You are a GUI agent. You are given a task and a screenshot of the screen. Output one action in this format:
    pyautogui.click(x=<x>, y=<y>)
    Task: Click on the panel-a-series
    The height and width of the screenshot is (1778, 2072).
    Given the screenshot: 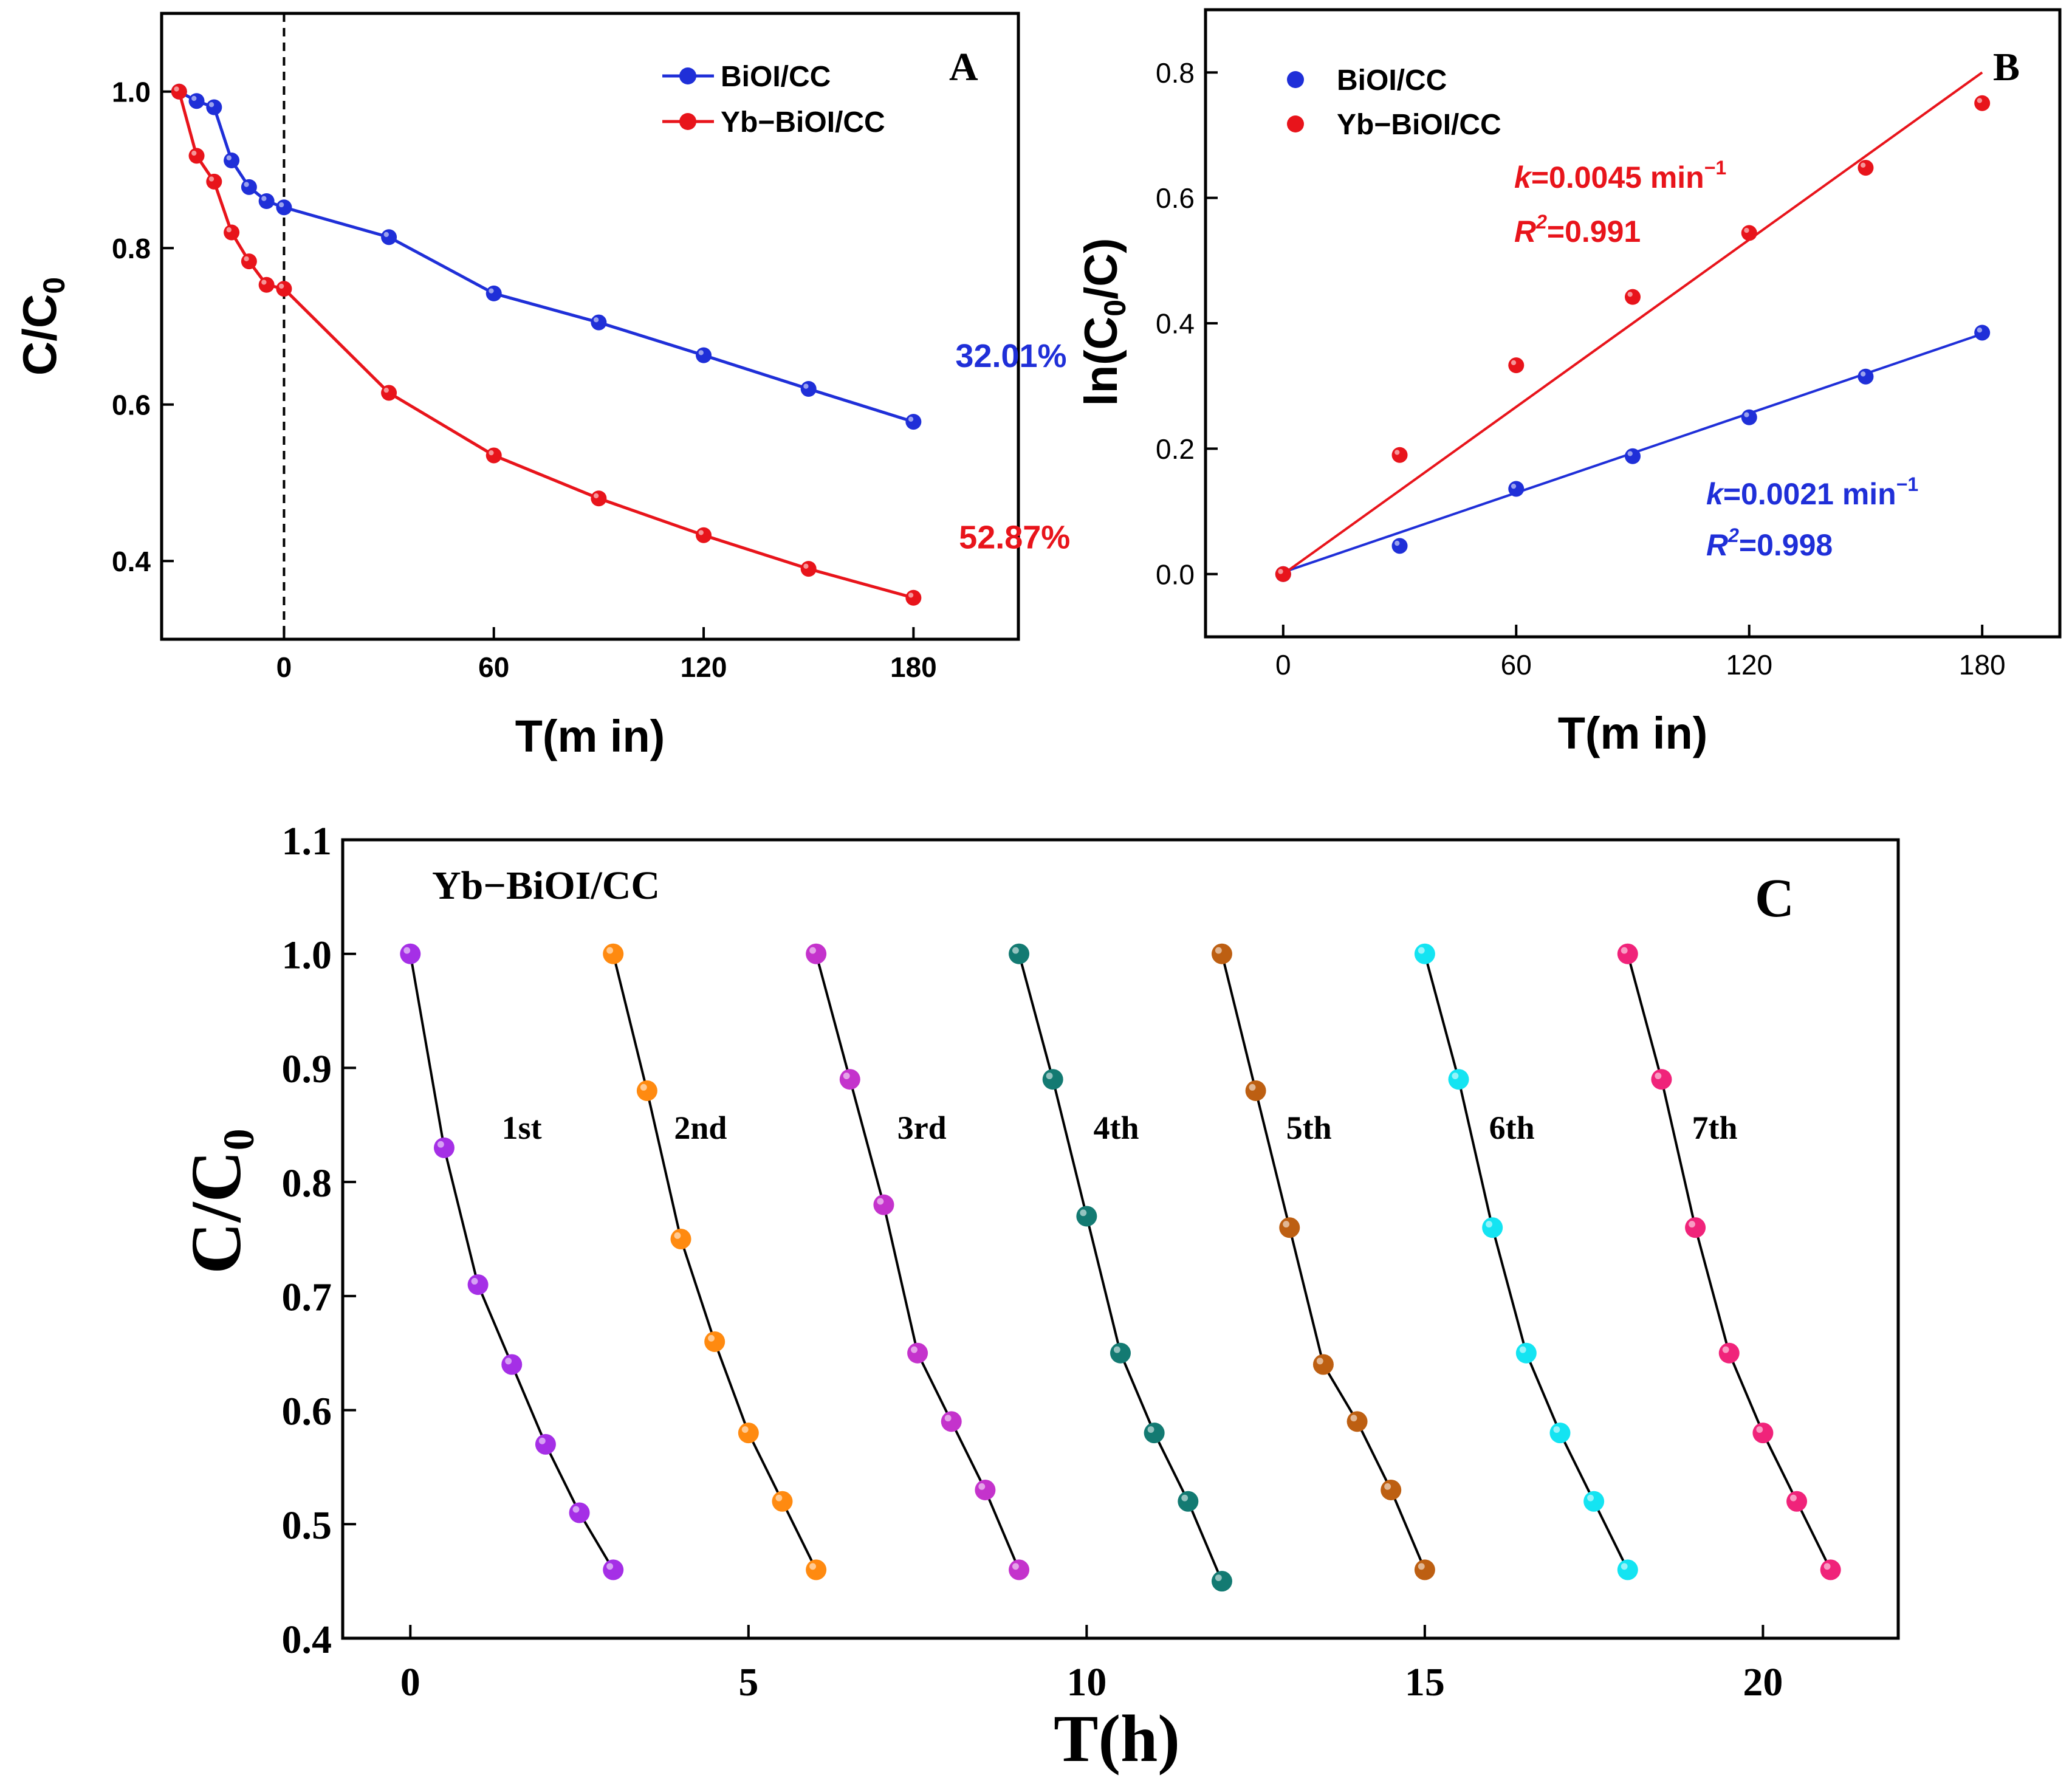 What is the action you would take?
    pyautogui.click(x=546, y=344)
    